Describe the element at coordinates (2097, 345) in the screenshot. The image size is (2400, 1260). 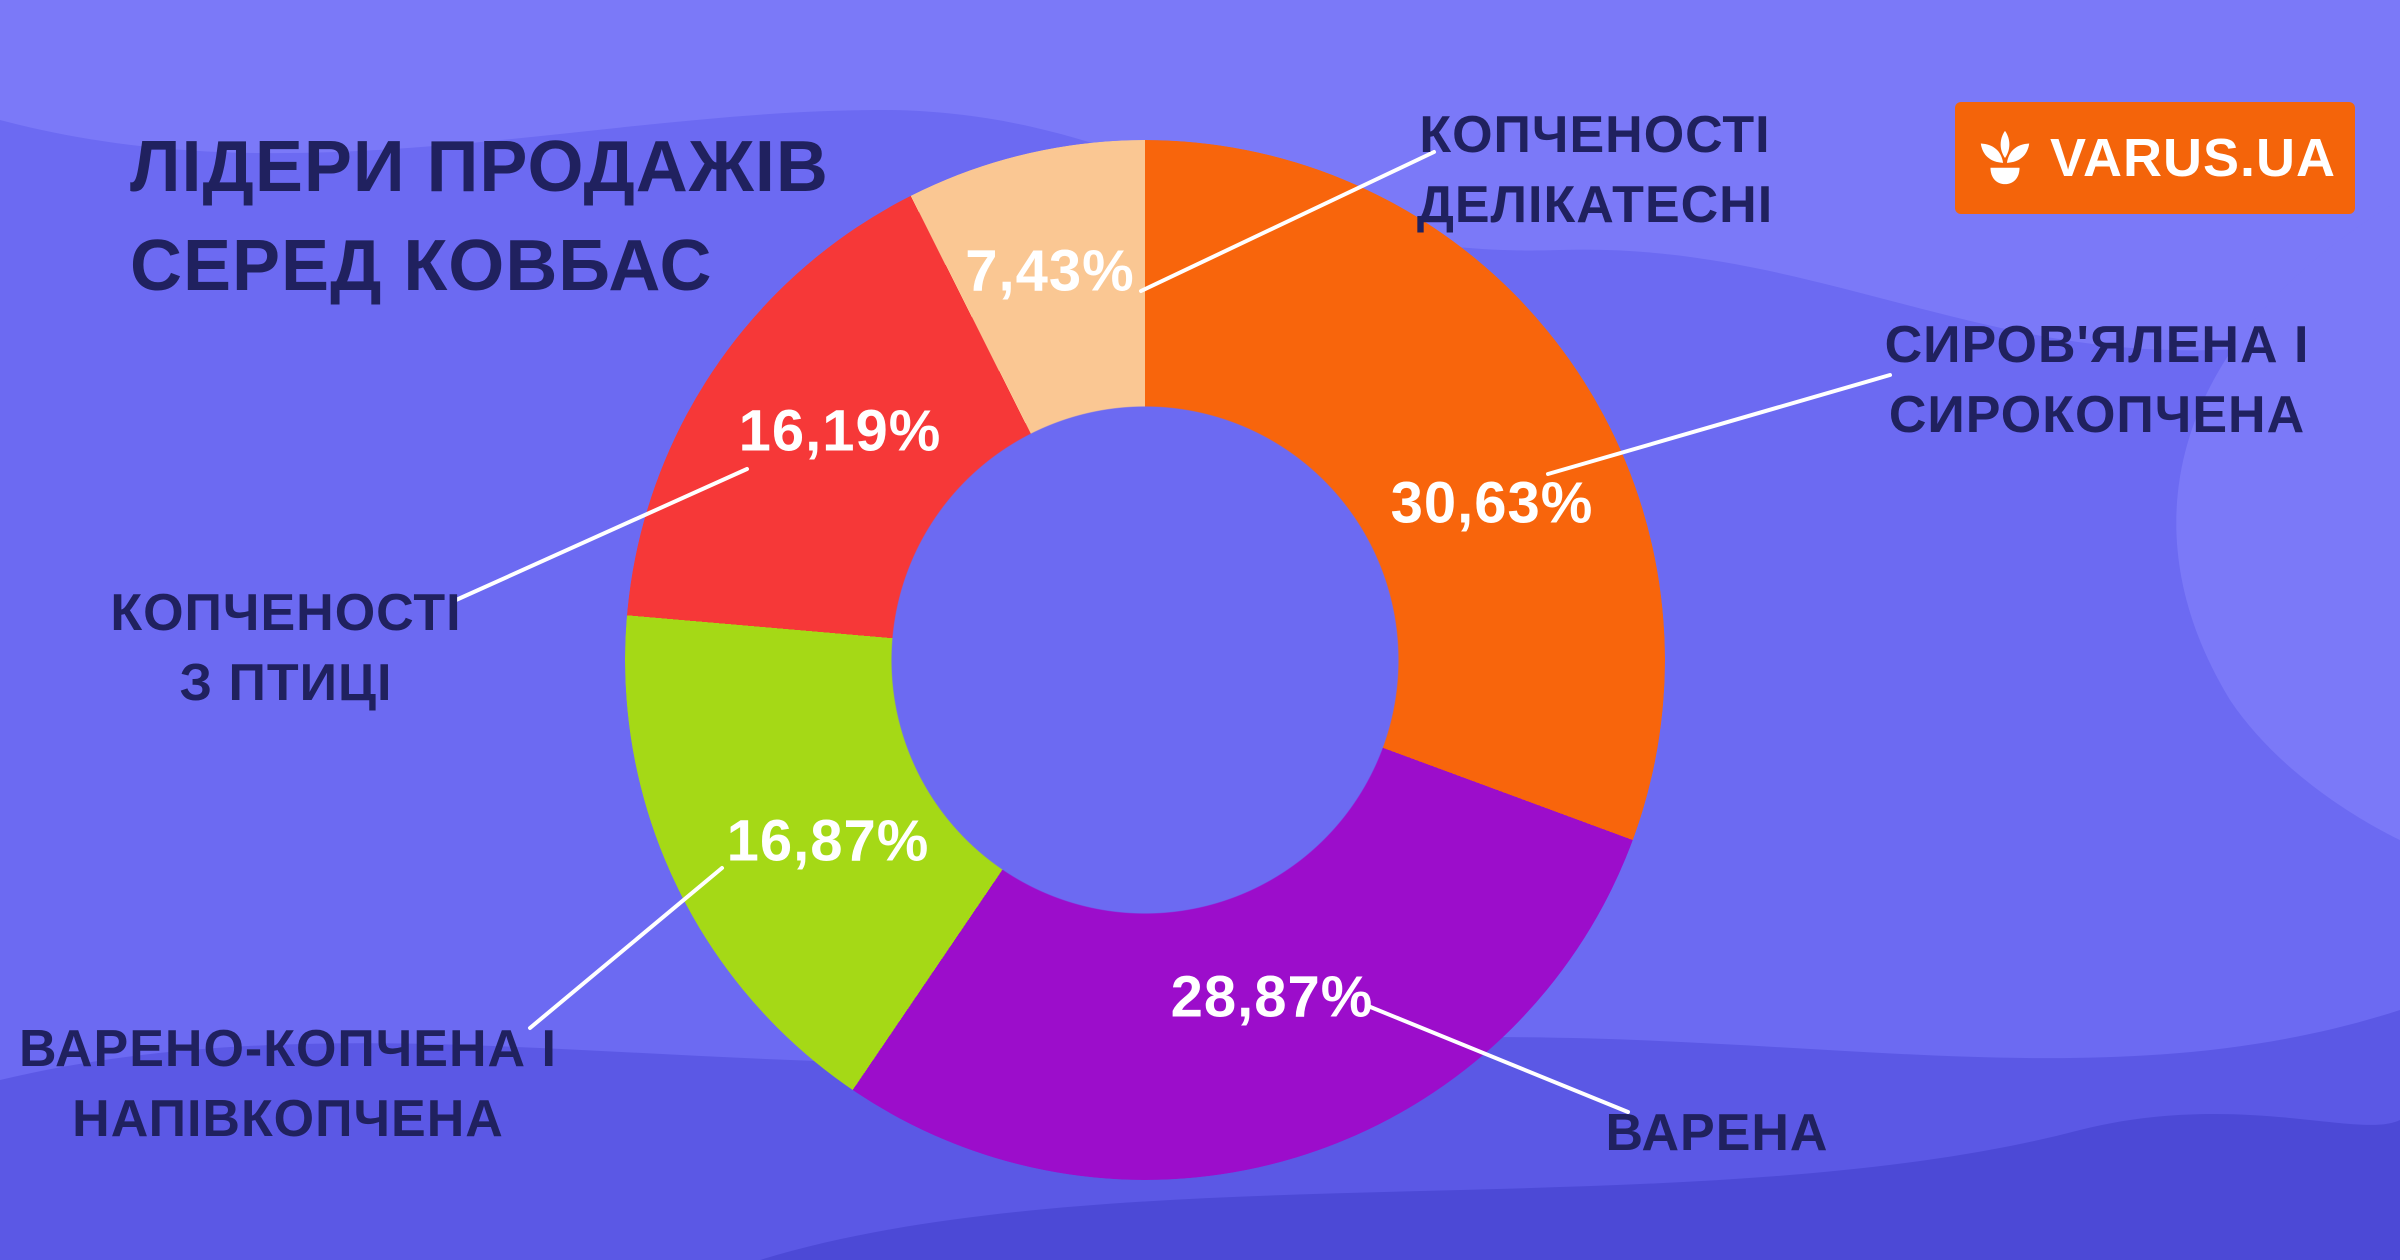
I see `label-line: СИРОВ'ЯЛЕНА І` at that location.